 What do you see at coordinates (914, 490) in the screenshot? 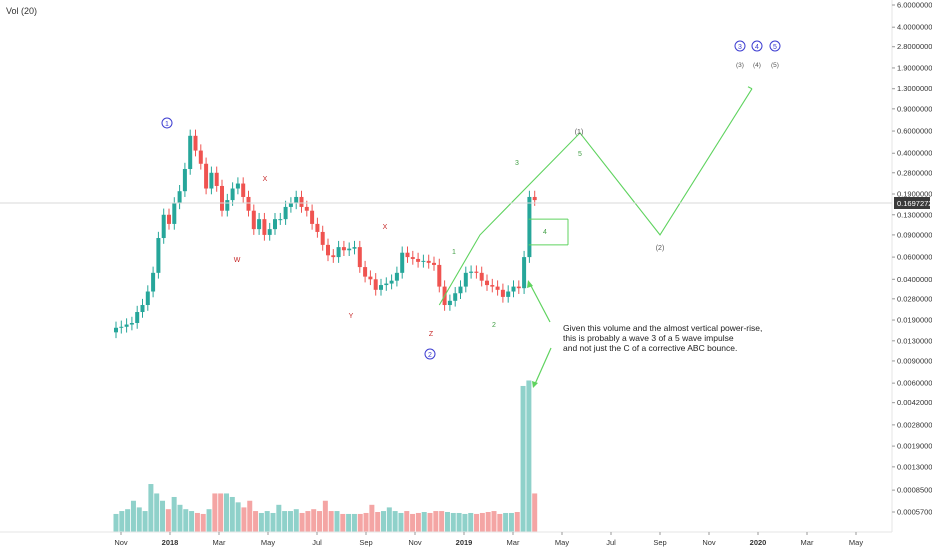
I see `price-tick-label: 0.0008500` at bounding box center [914, 490].